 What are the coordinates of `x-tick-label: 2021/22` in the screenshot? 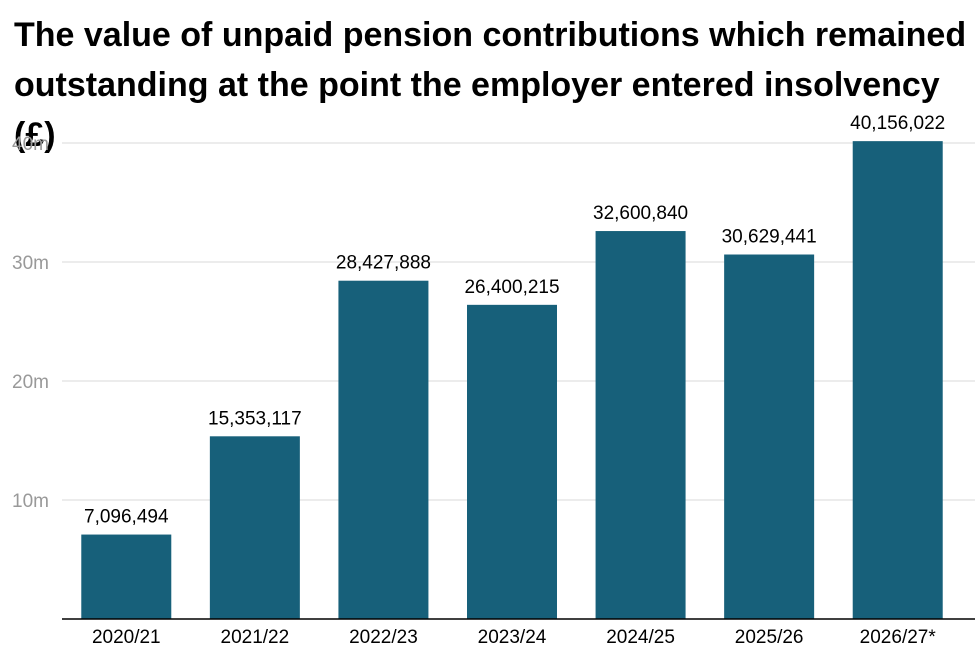 It's located at (255, 637).